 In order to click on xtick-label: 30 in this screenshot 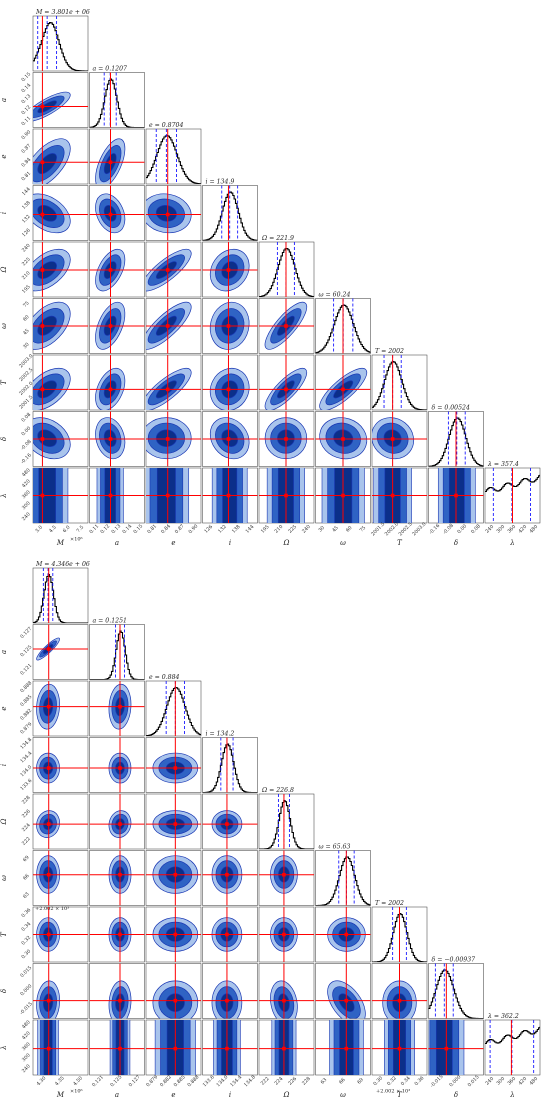, I will do `click(321, 529)`.